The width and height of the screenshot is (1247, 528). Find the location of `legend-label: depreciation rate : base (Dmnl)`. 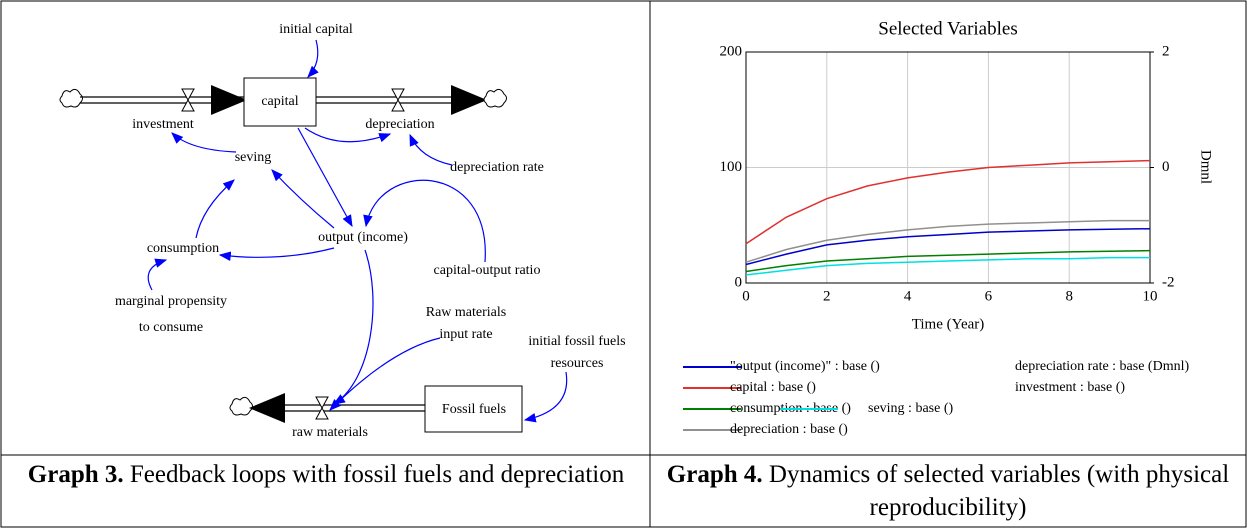

legend-label: depreciation rate : base (Dmnl) is located at coordinates (1102, 366).